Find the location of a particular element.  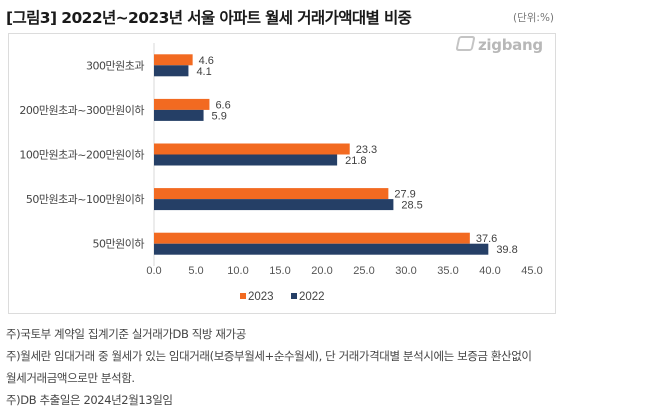

data-label-2022: 5.9 is located at coordinates (219, 116).